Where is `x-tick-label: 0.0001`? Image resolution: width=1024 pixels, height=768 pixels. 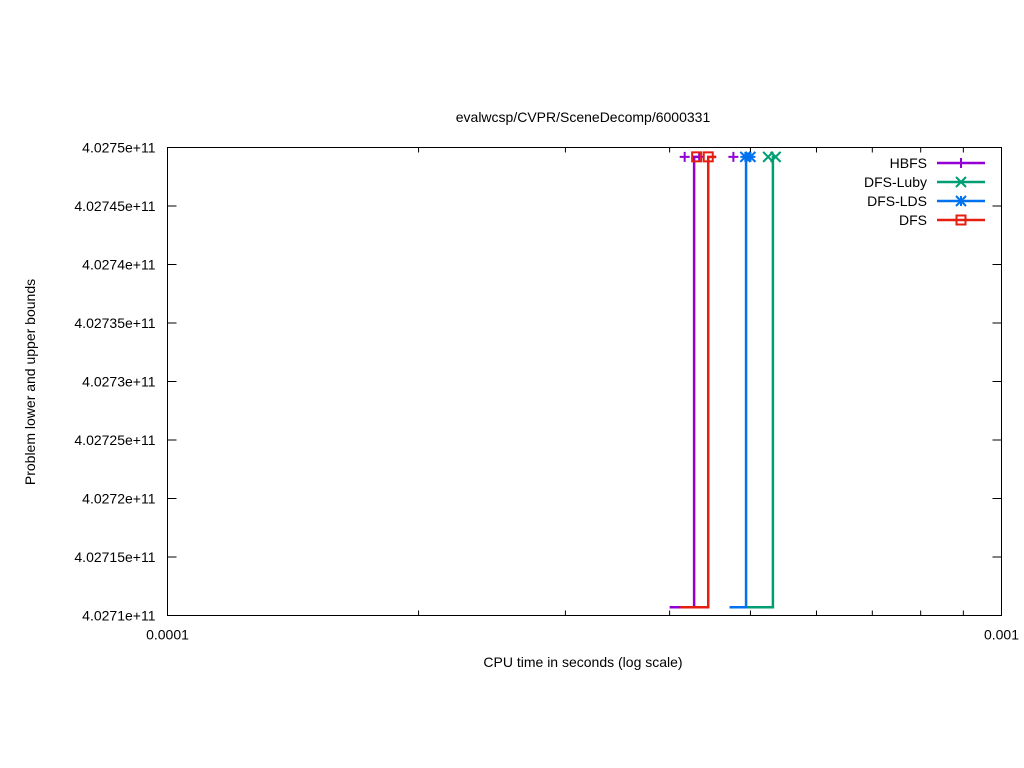 x-tick-label: 0.0001 is located at coordinates (167, 635).